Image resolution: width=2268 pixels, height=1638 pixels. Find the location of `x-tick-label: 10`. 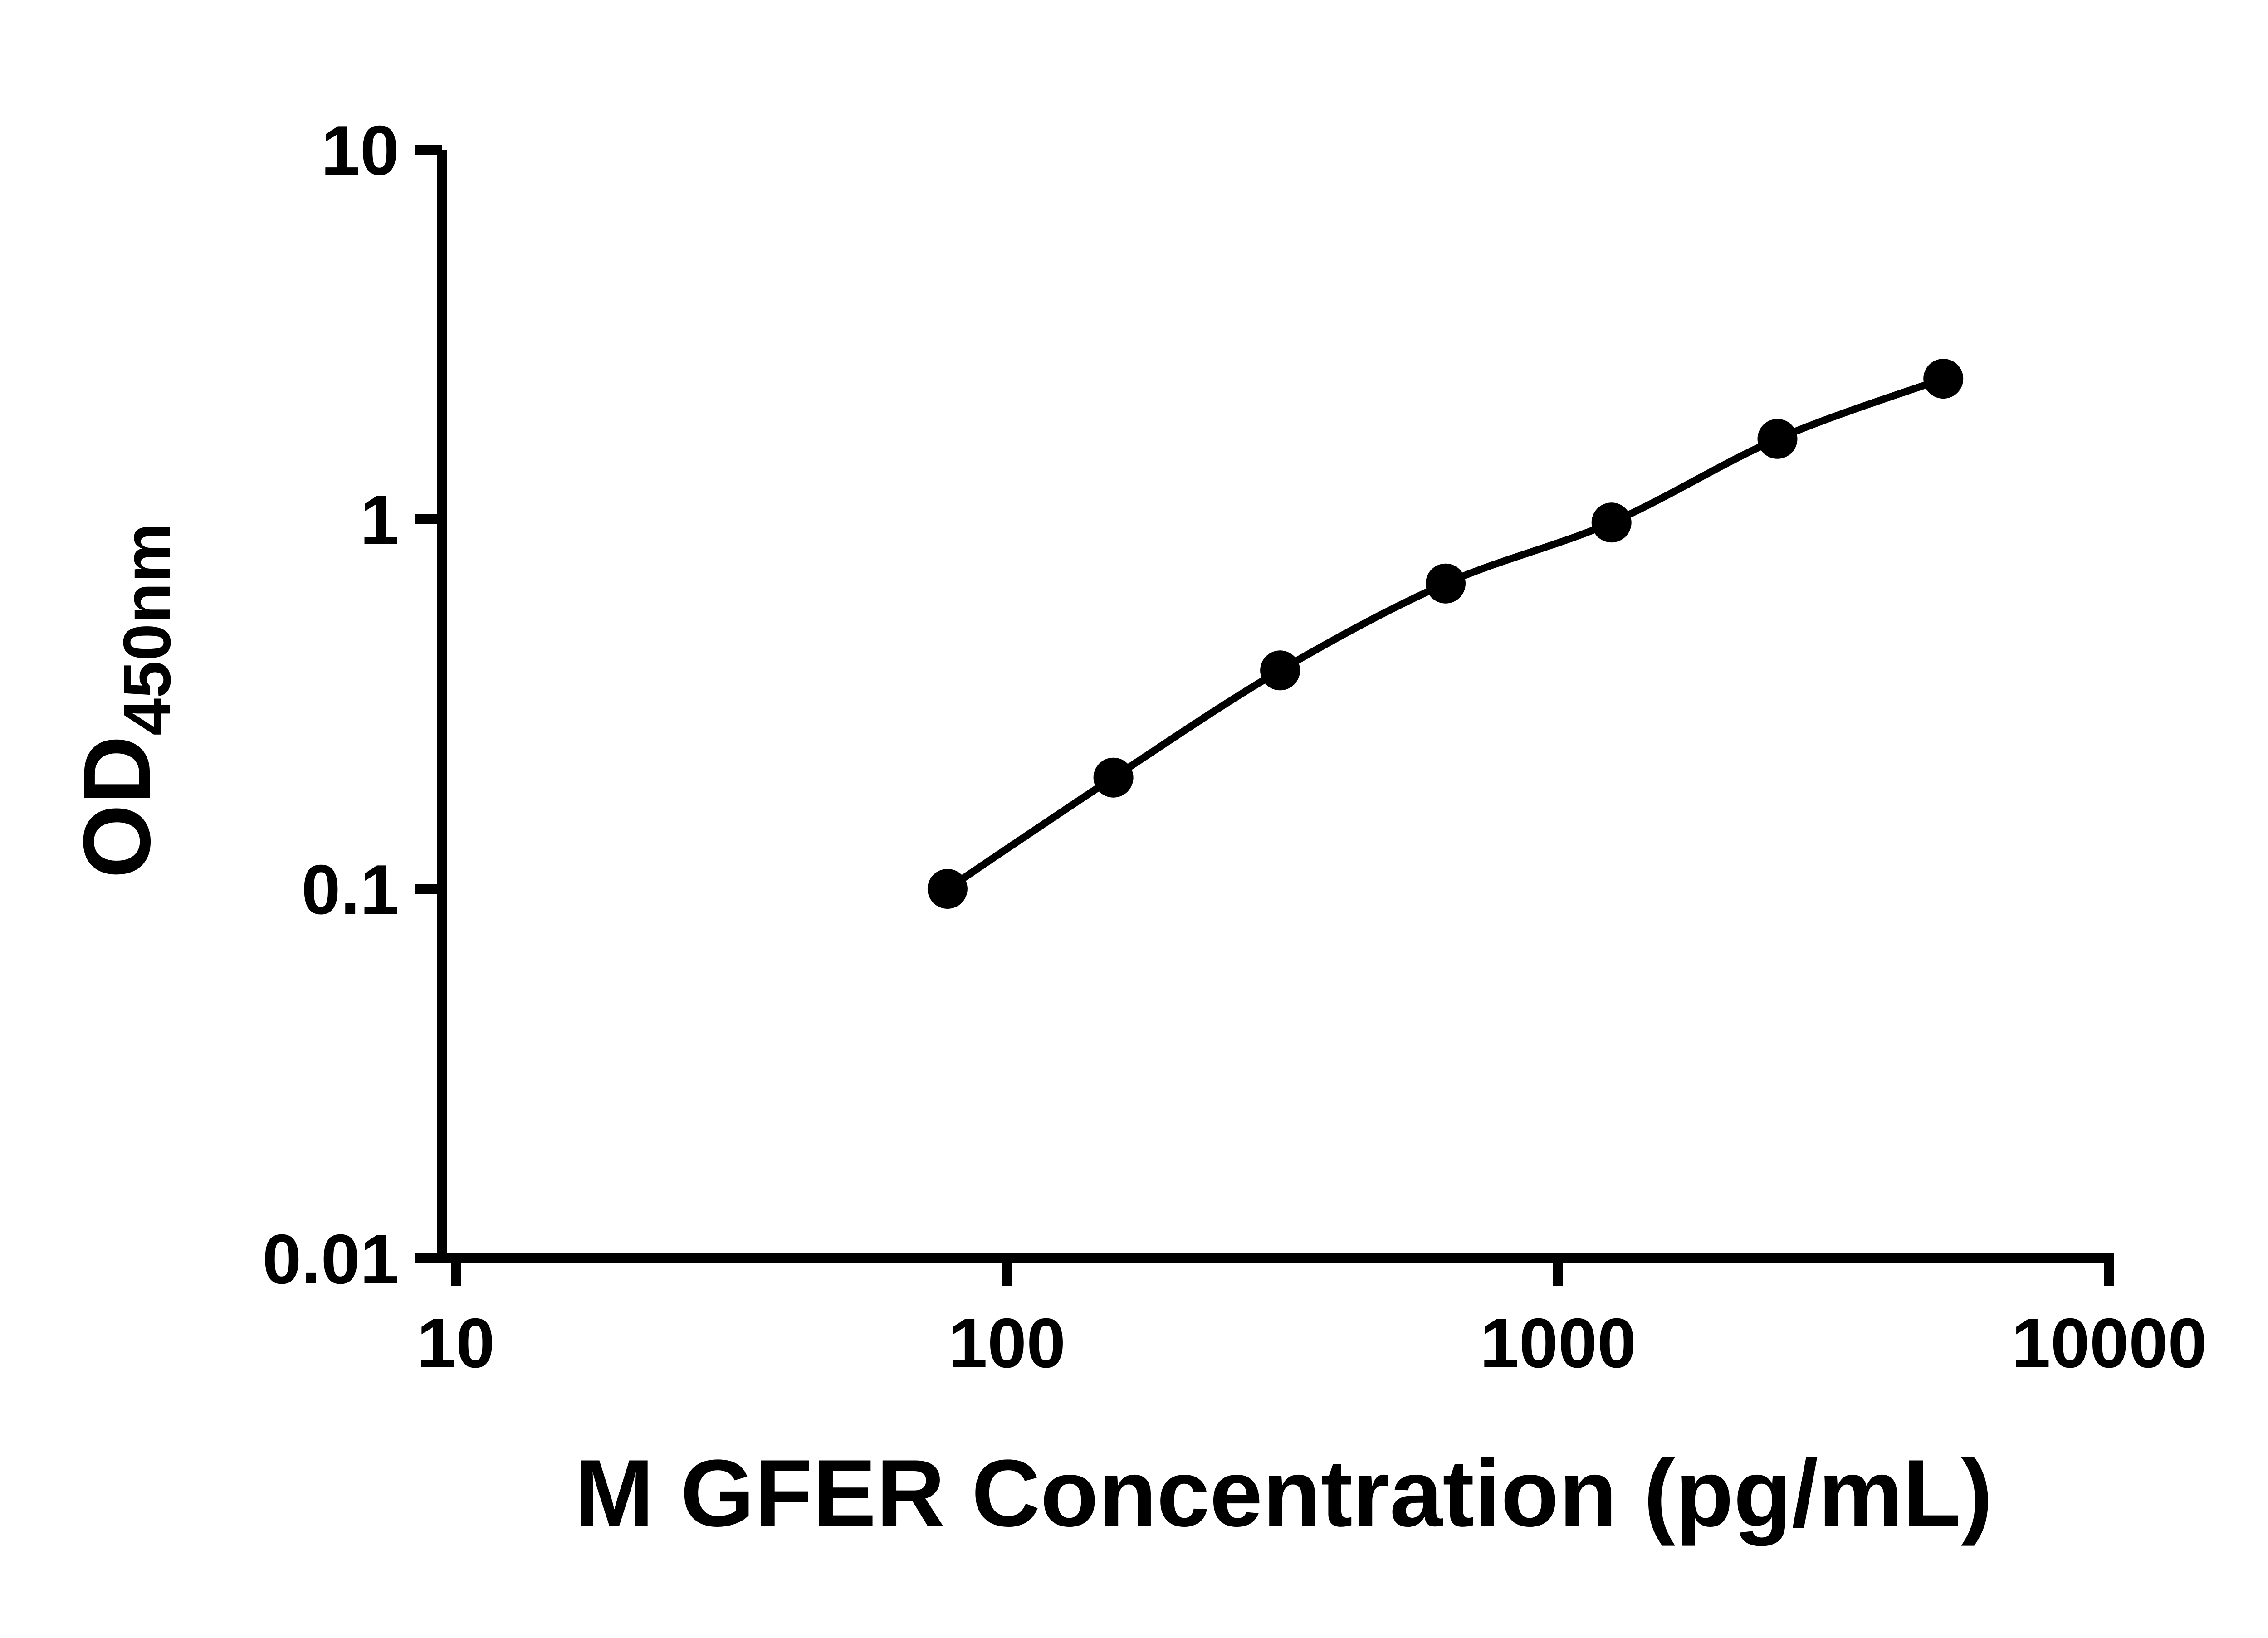

x-tick-label: 10 is located at coordinates (456, 1343).